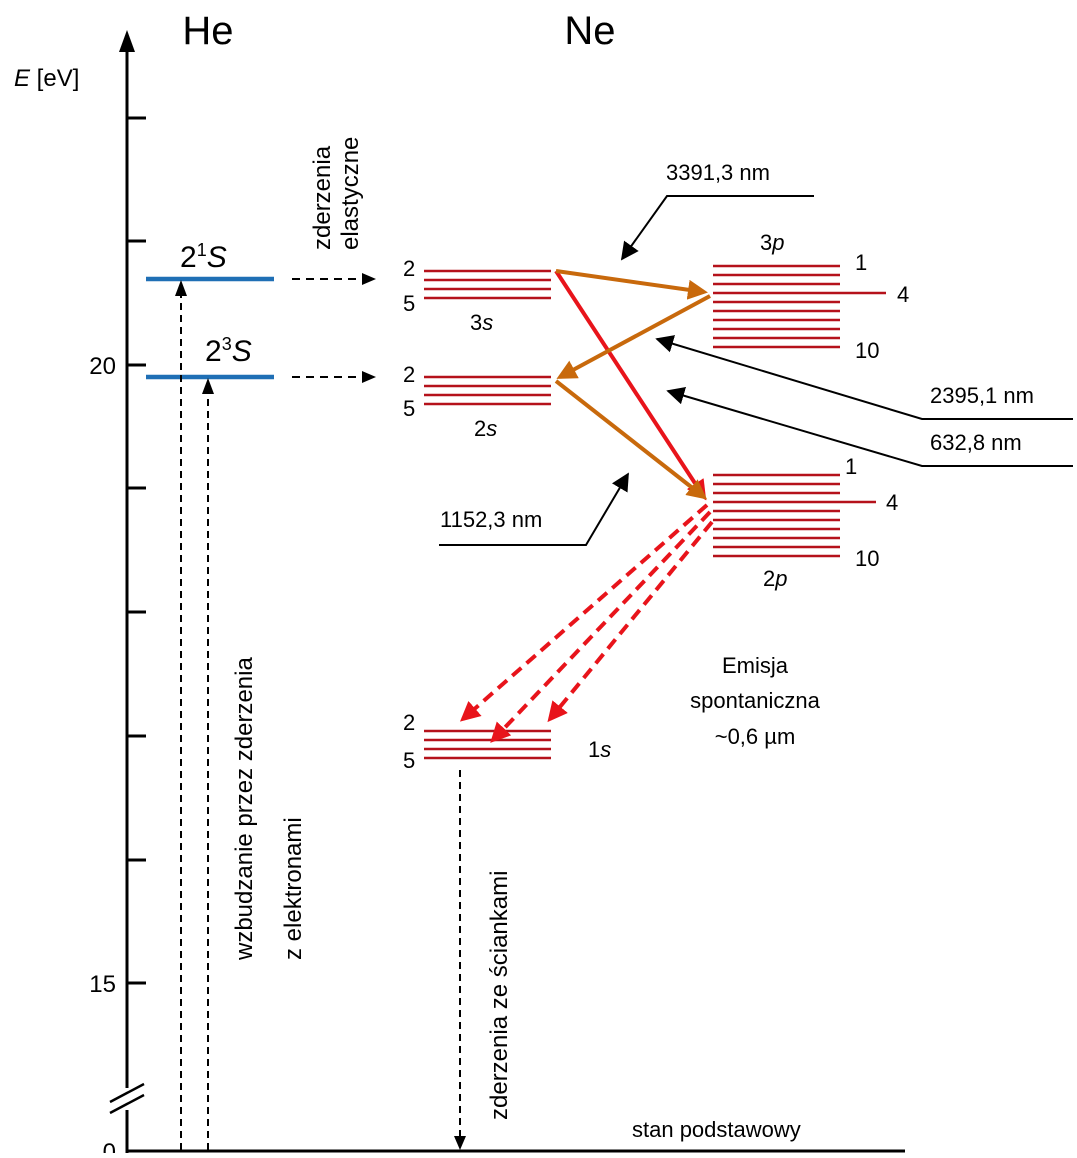  Describe the element at coordinates (480, 428) in the screenshot. I see `ne-2s-num: 2` at that location.